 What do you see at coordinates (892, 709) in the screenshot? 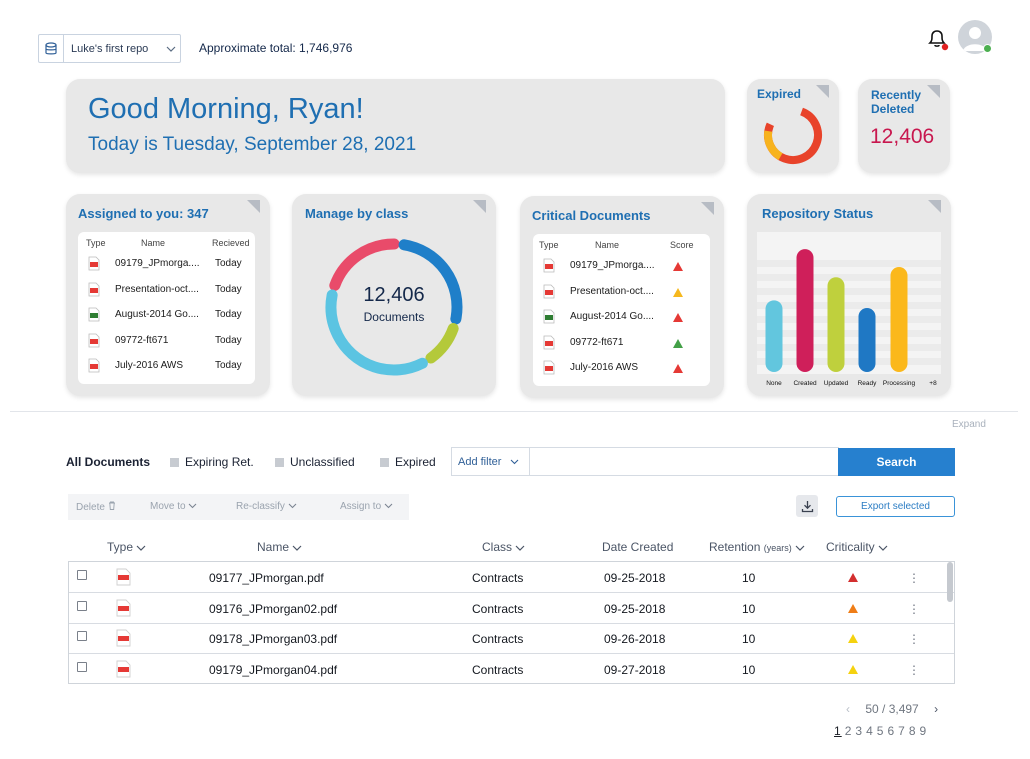
I see `pagination-range-label: 50 / 3,497` at bounding box center [892, 709].